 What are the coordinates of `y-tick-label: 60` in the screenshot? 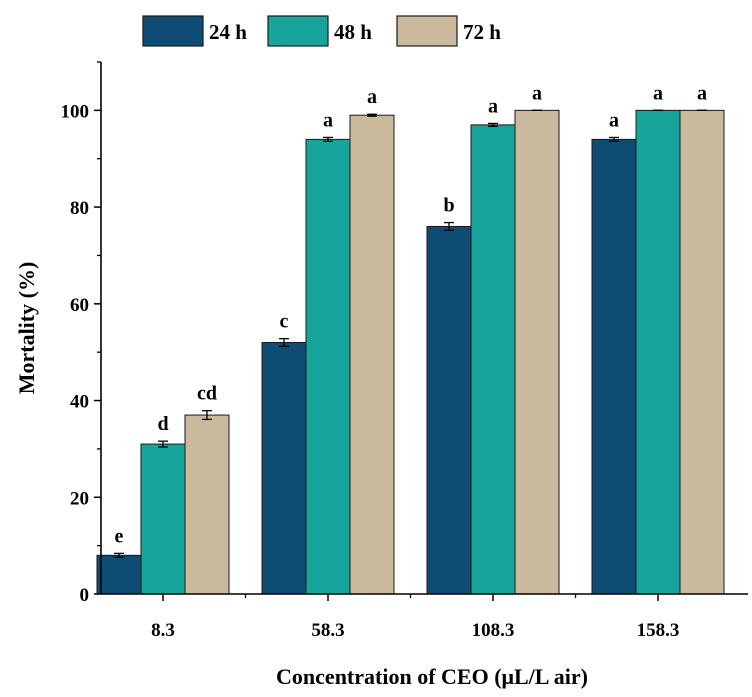 It's located at (79, 305).